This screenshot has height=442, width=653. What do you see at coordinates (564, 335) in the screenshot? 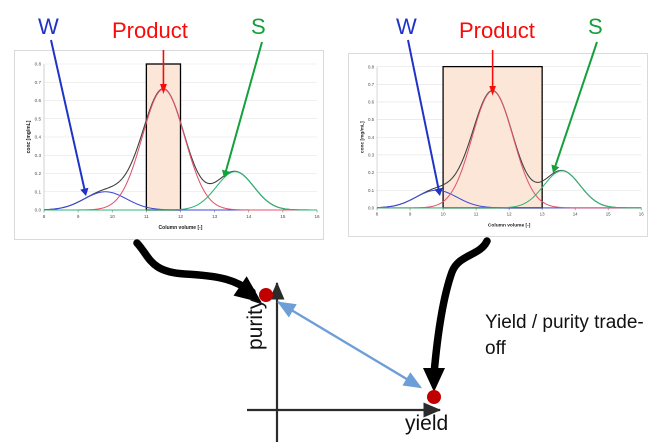
I see `tradeoff-caption: Yield / purity trade-off` at bounding box center [564, 335].